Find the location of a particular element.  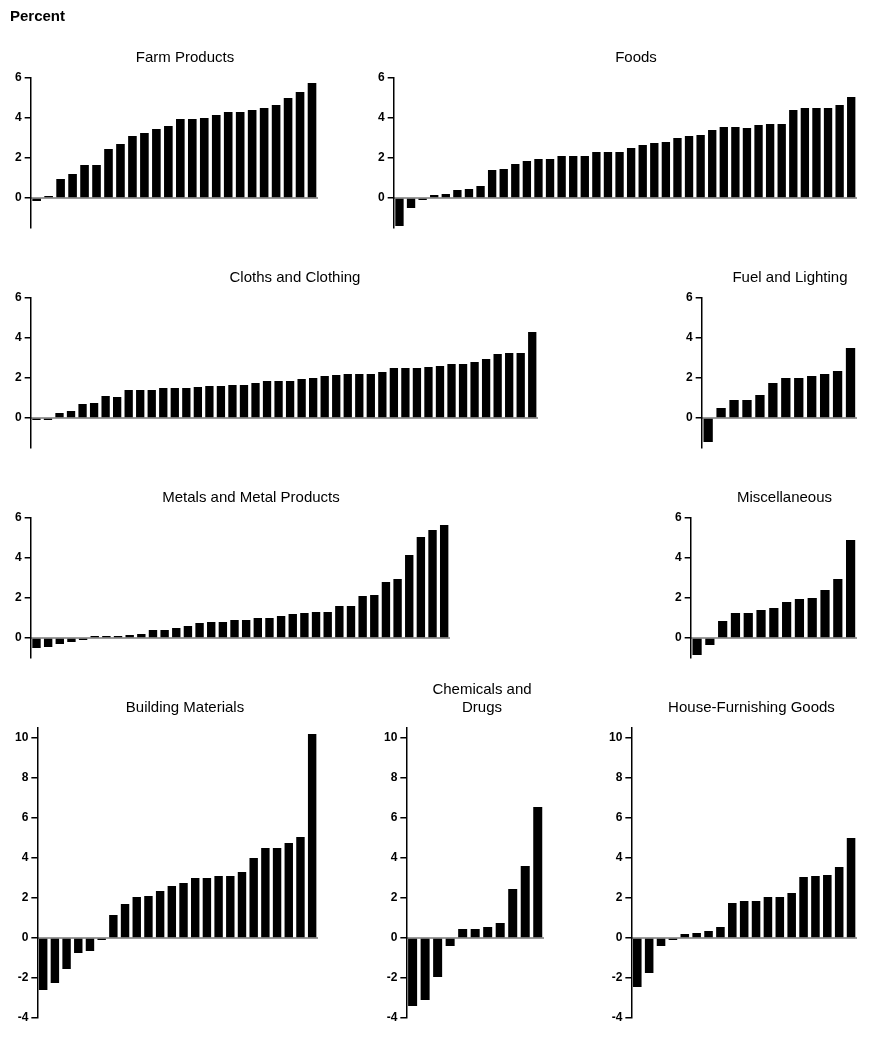

chart-title: Fuel and Lighting is located at coordinates (790, 276).